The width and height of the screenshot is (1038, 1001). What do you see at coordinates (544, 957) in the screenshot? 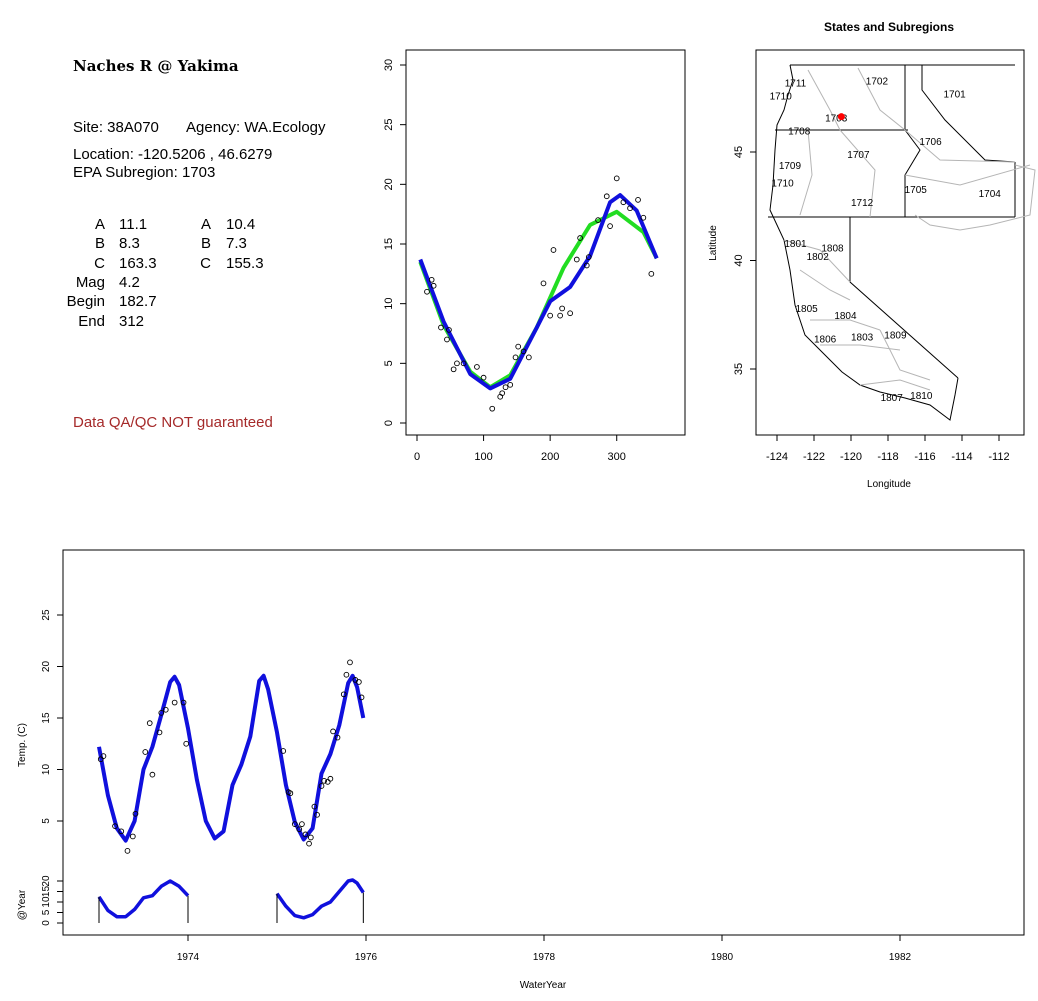
I see `ts-x-tick-label: 1978` at bounding box center [544, 957].